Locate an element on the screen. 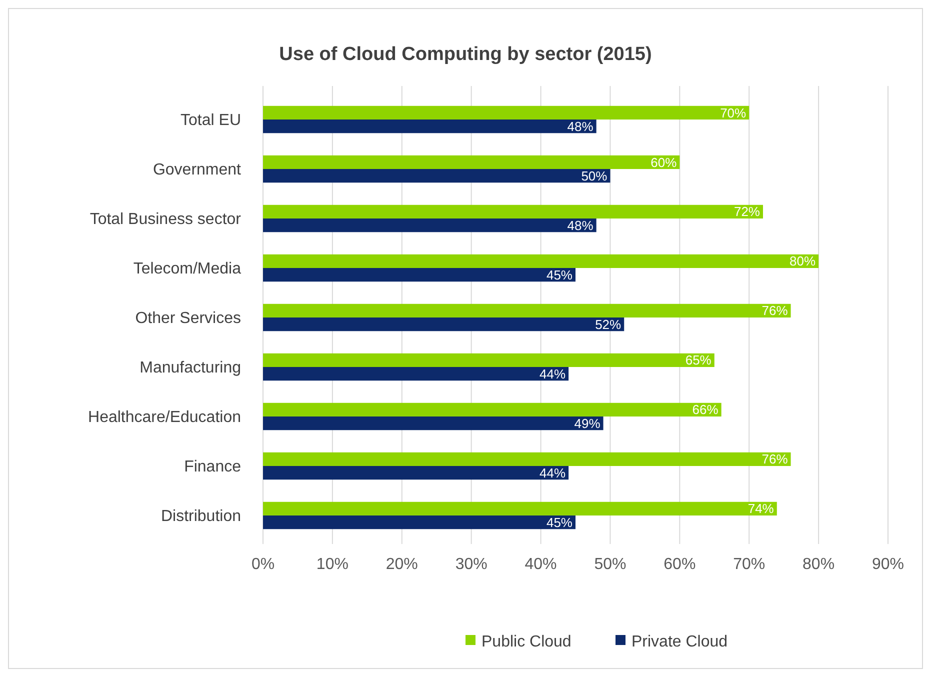 This screenshot has width=931, height=677. x-tick-label: 70% is located at coordinates (749, 564).